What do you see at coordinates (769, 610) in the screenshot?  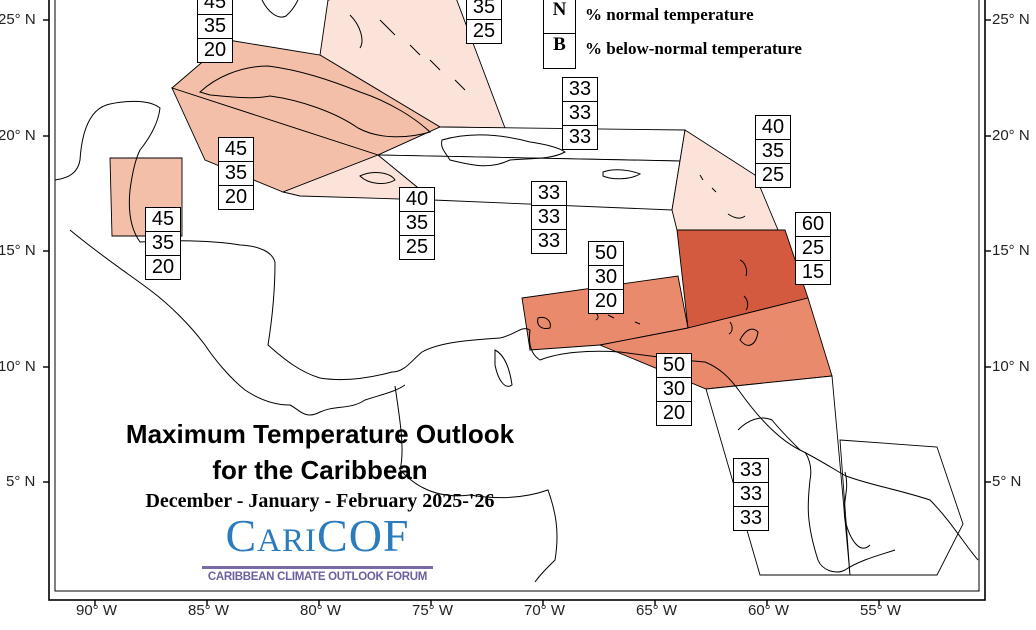 I see `x-tick-label: 60° W` at bounding box center [769, 610].